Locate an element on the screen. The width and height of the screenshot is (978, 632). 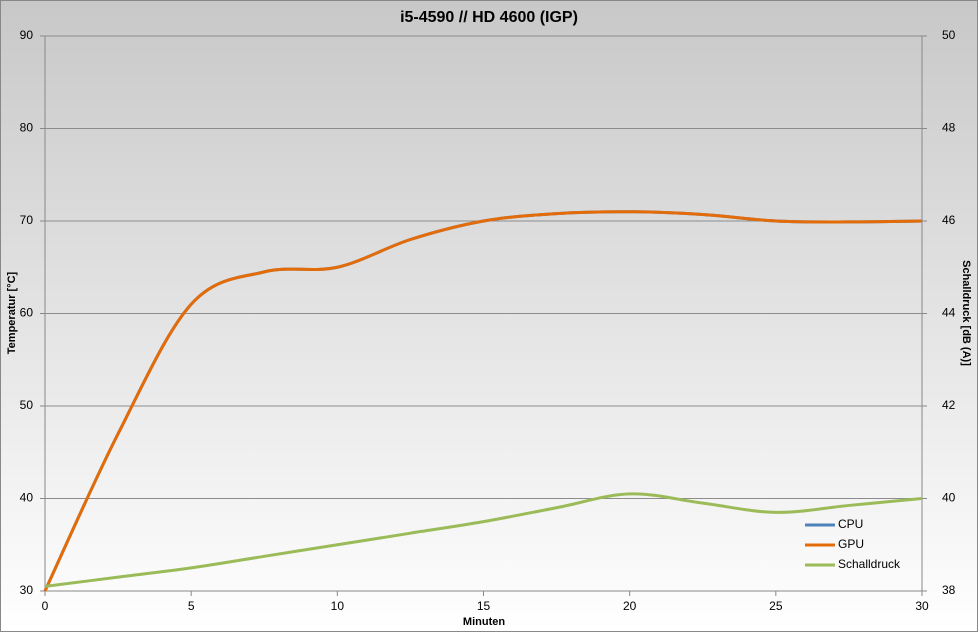
y-tick-label: 30 is located at coordinates (27, 590).